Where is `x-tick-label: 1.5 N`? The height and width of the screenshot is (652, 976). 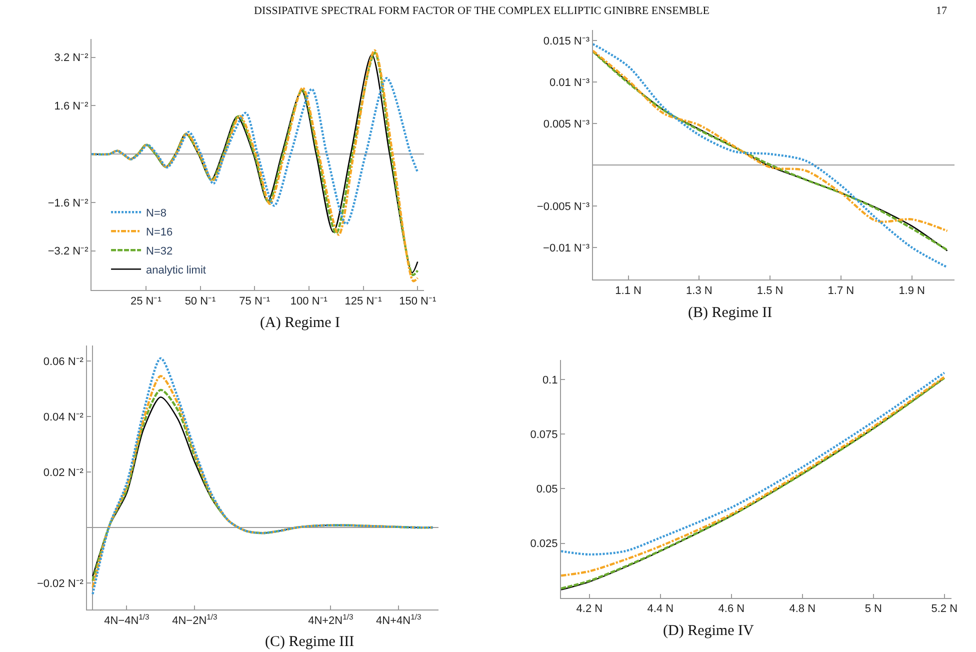
x-tick-label: 1.5 N is located at coordinates (770, 291).